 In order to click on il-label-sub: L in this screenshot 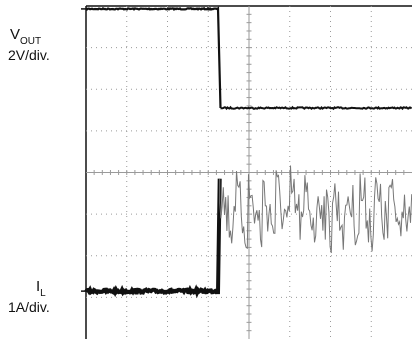, I will do `click(43, 293)`.